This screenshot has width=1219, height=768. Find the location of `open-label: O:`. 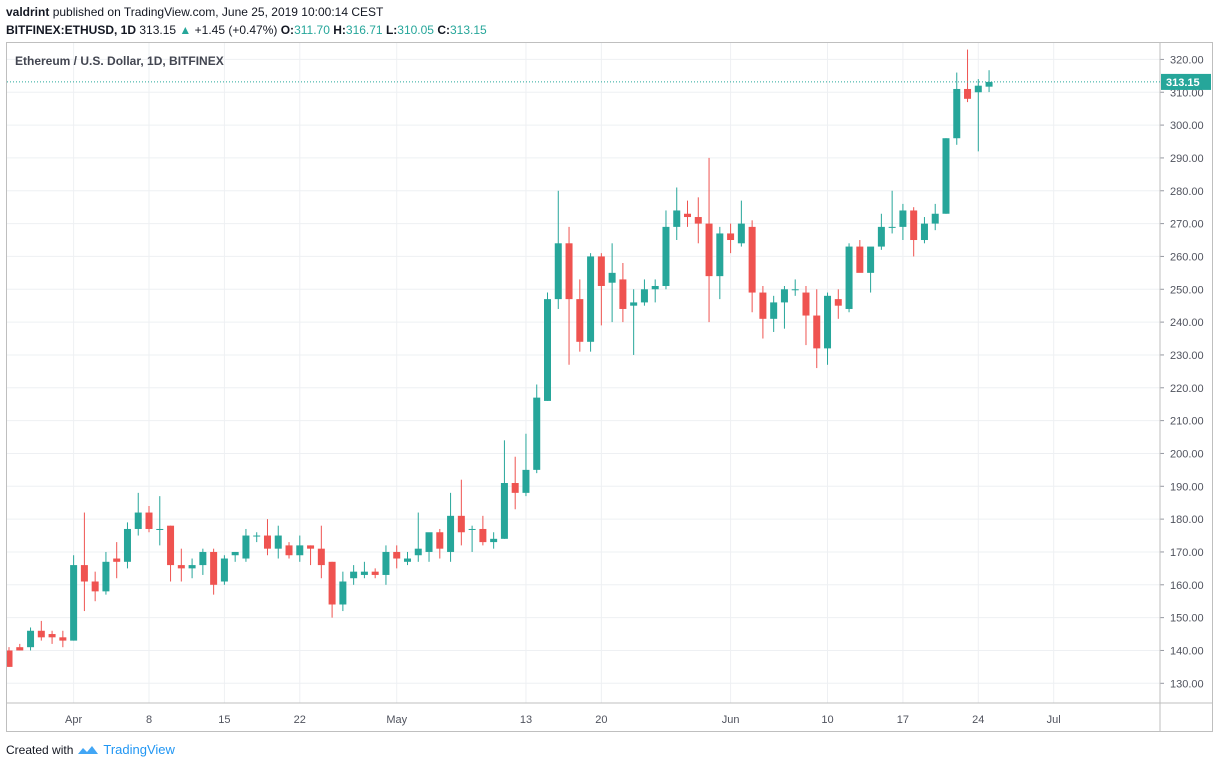

open-label: O: is located at coordinates (287, 30).